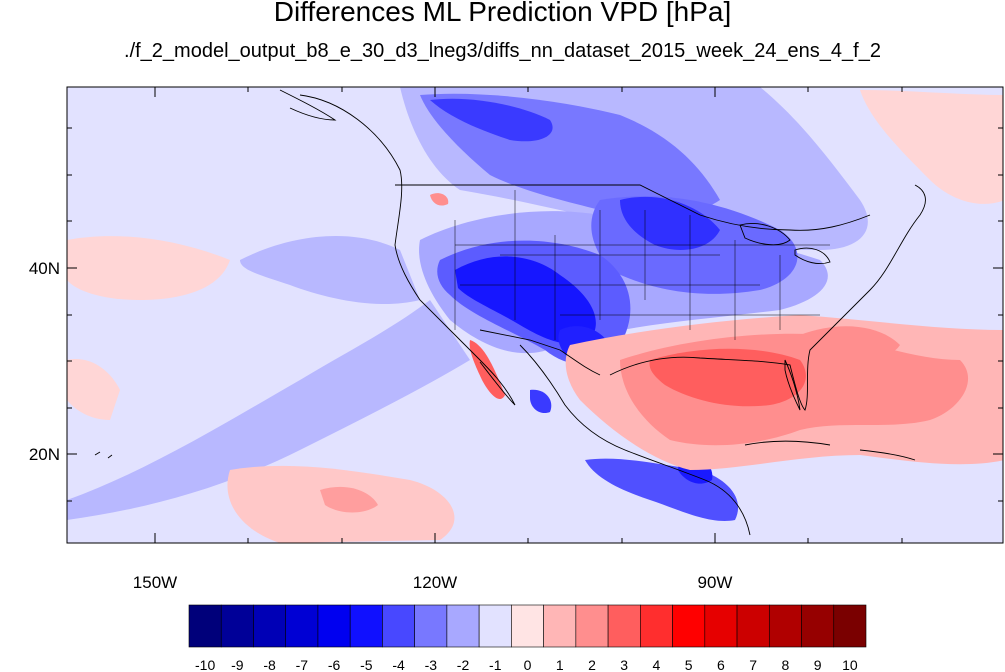 Image resolution: width=1005 pixels, height=672 pixels. Describe the element at coordinates (103, 455) in the screenshot. I see `hawaii` at that location.